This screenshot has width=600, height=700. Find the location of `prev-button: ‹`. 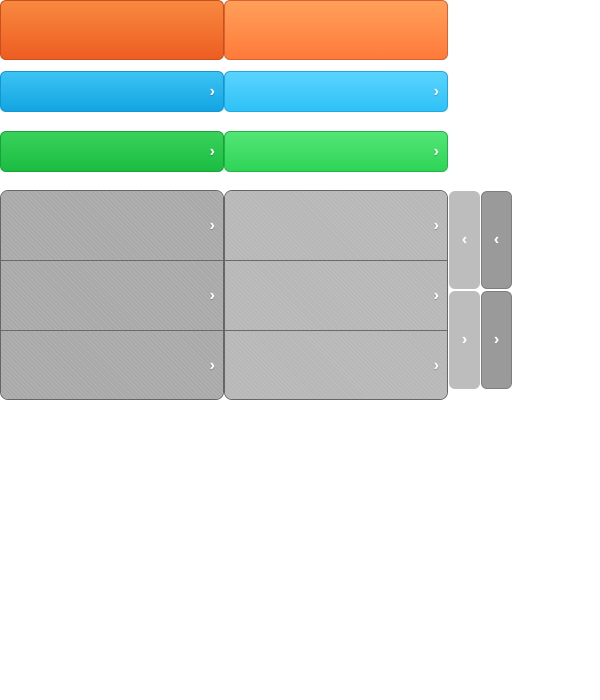

prev-button: ‹ is located at coordinates (464, 240).